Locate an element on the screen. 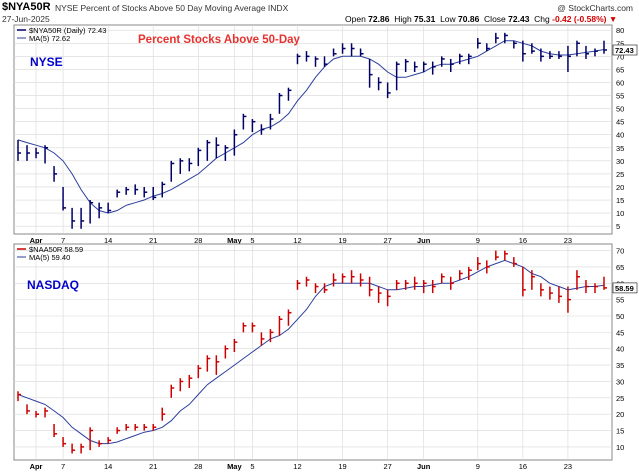 This screenshot has width=639, height=476. nasdaq-xtick-label: Jun is located at coordinates (424, 466).